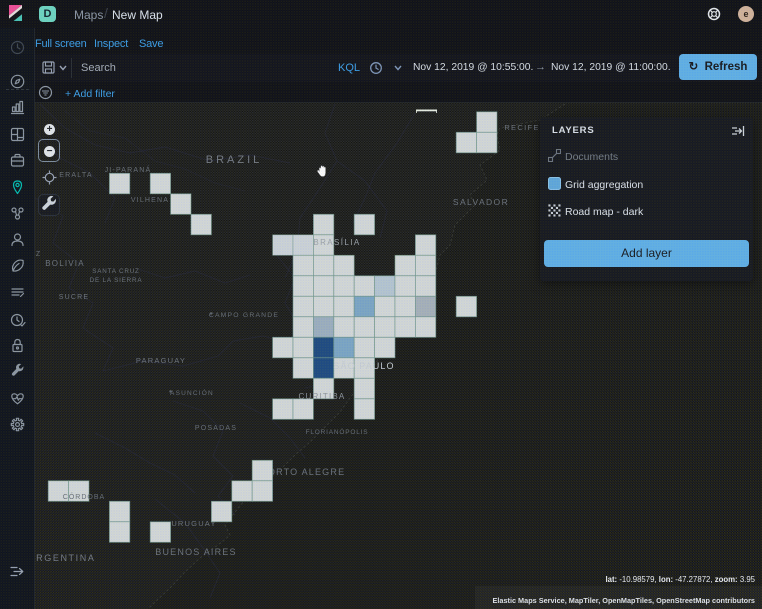  Describe the element at coordinates (195, 552) in the screenshot. I see `svg-text: BUENOS AIRES` at that location.